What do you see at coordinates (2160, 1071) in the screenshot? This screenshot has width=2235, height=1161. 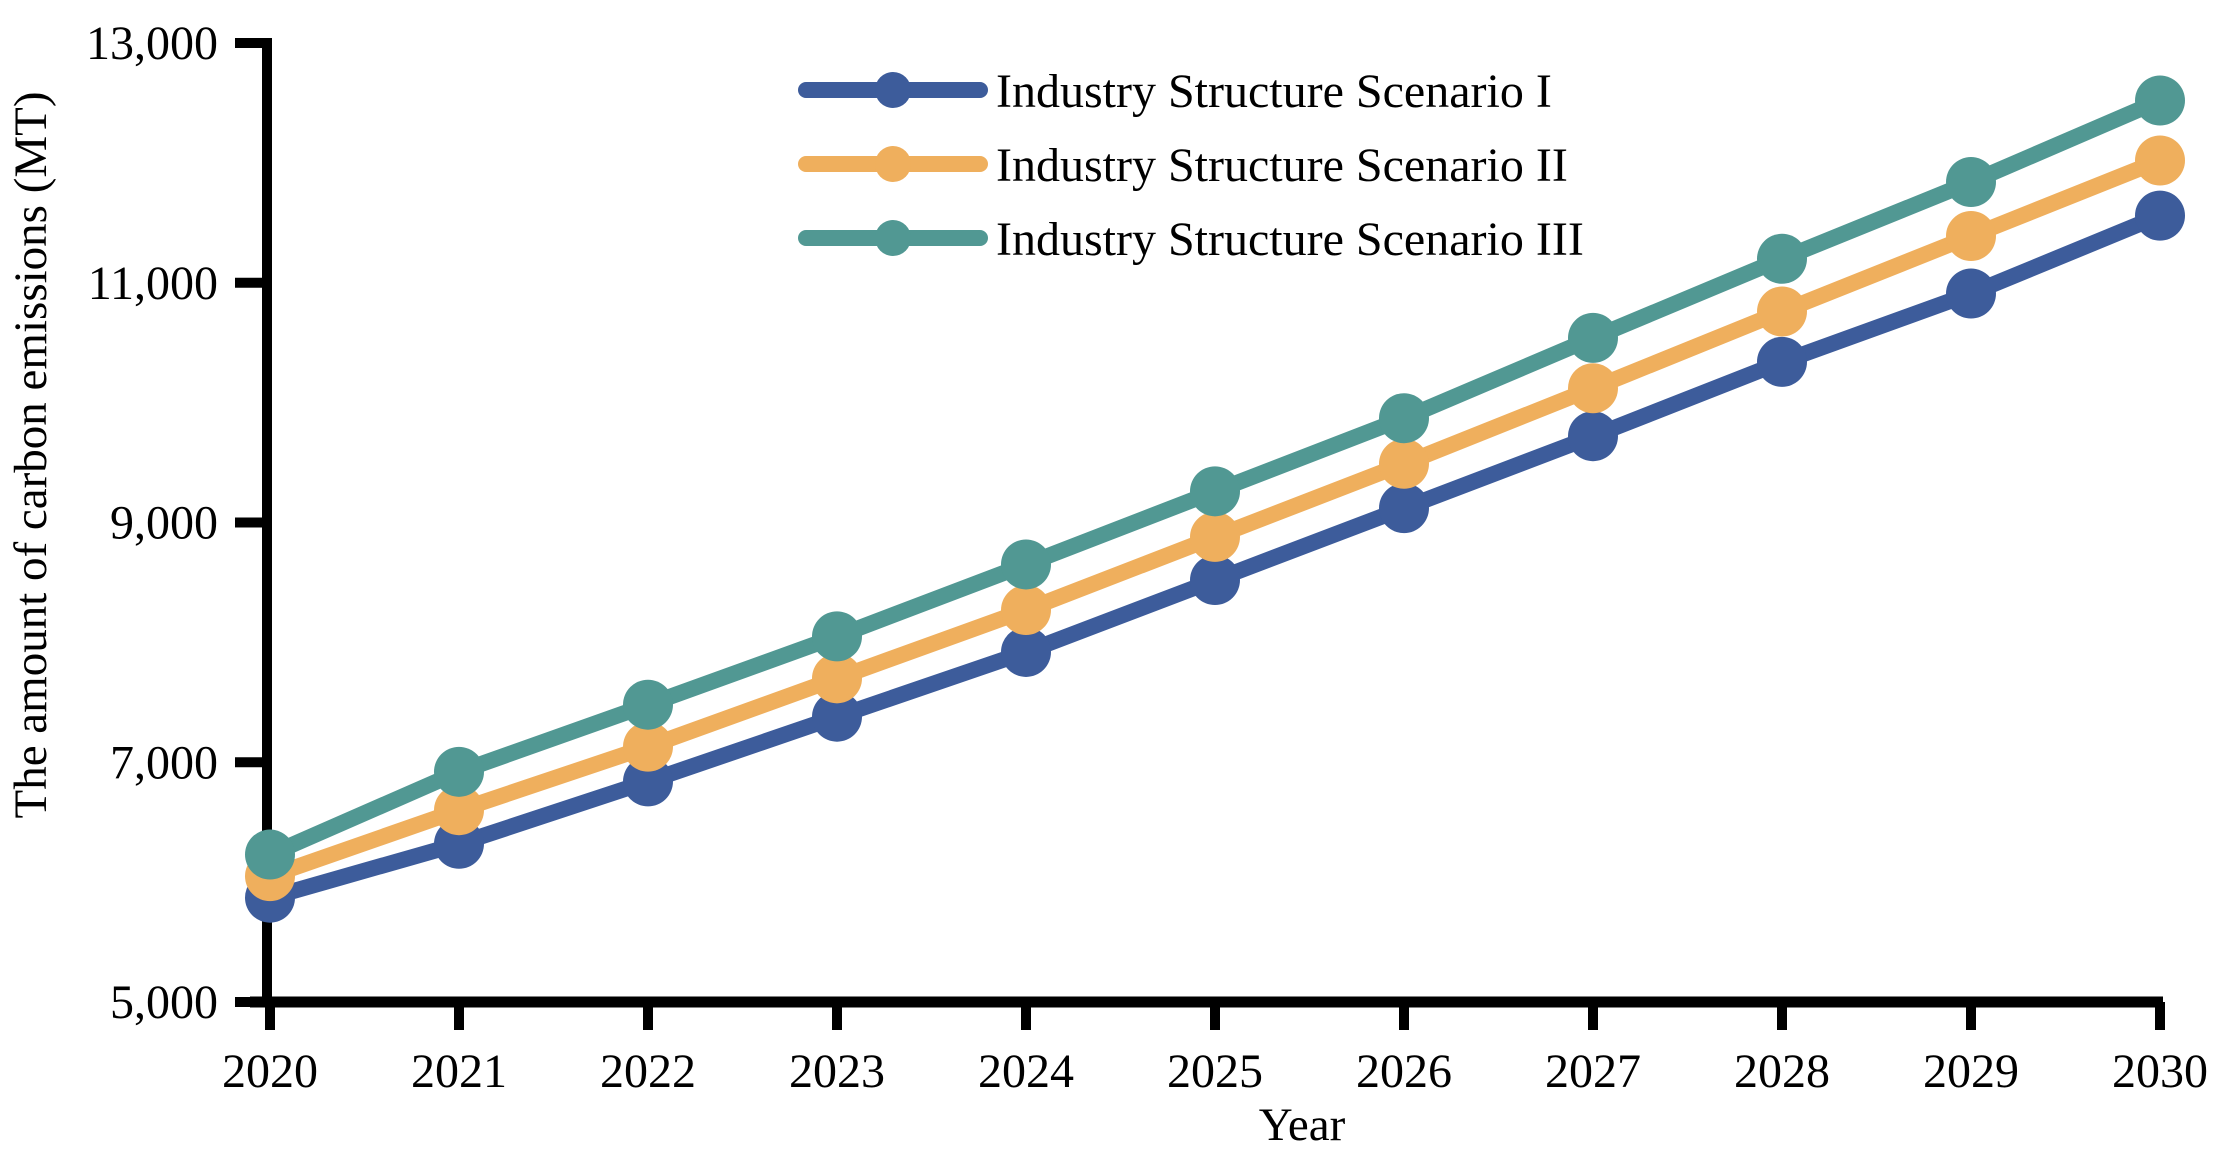 I see `x-tick-label: 2030` at bounding box center [2160, 1071].